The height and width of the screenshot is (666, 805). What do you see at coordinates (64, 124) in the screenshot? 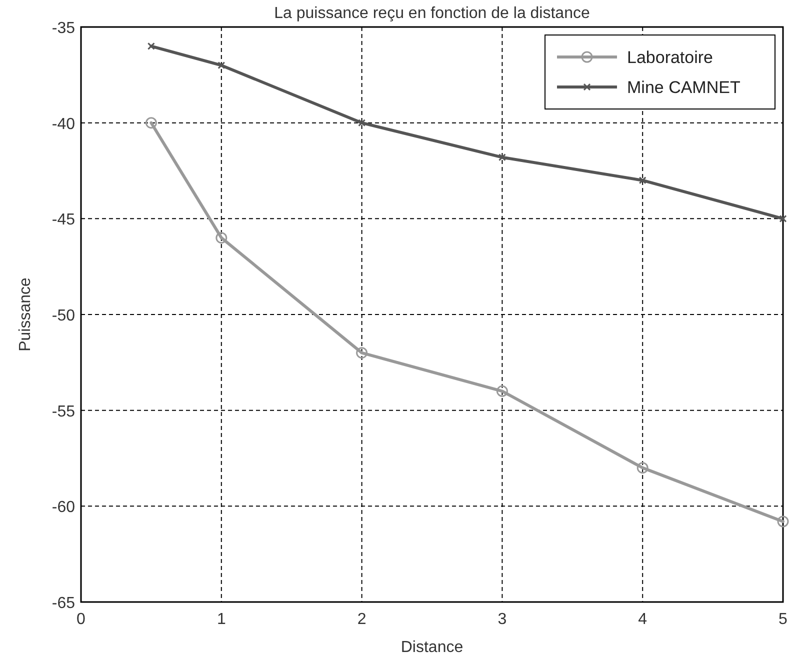
I see `y-tick-label: -40` at bounding box center [64, 124].